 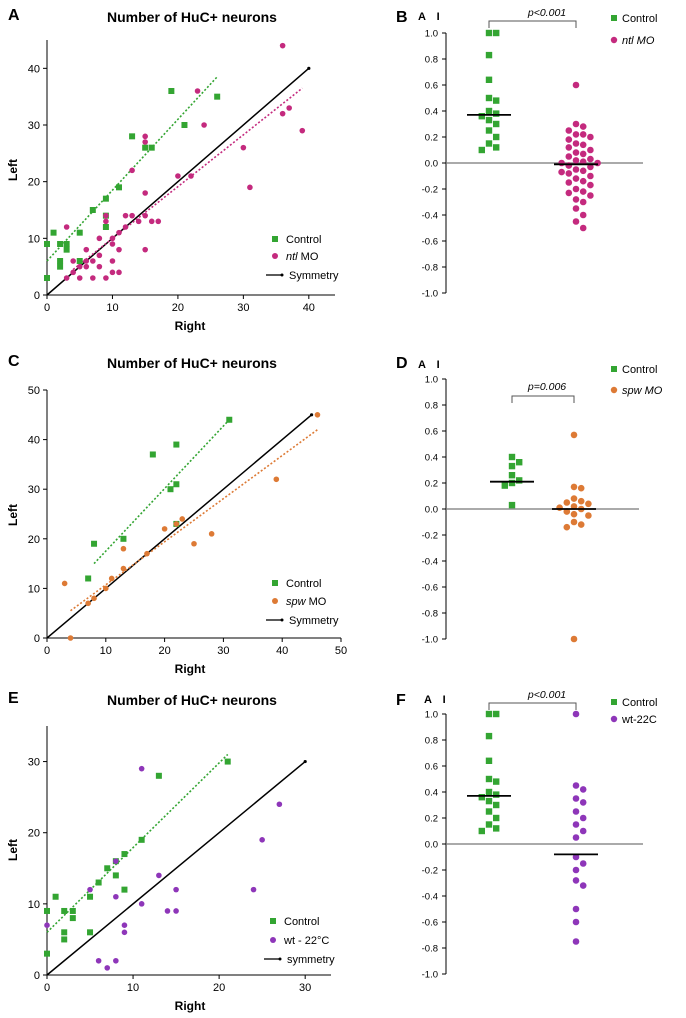 What do you see at coordinates (34, 391) in the screenshot?
I see `y-tick-label: 50` at bounding box center [34, 391].